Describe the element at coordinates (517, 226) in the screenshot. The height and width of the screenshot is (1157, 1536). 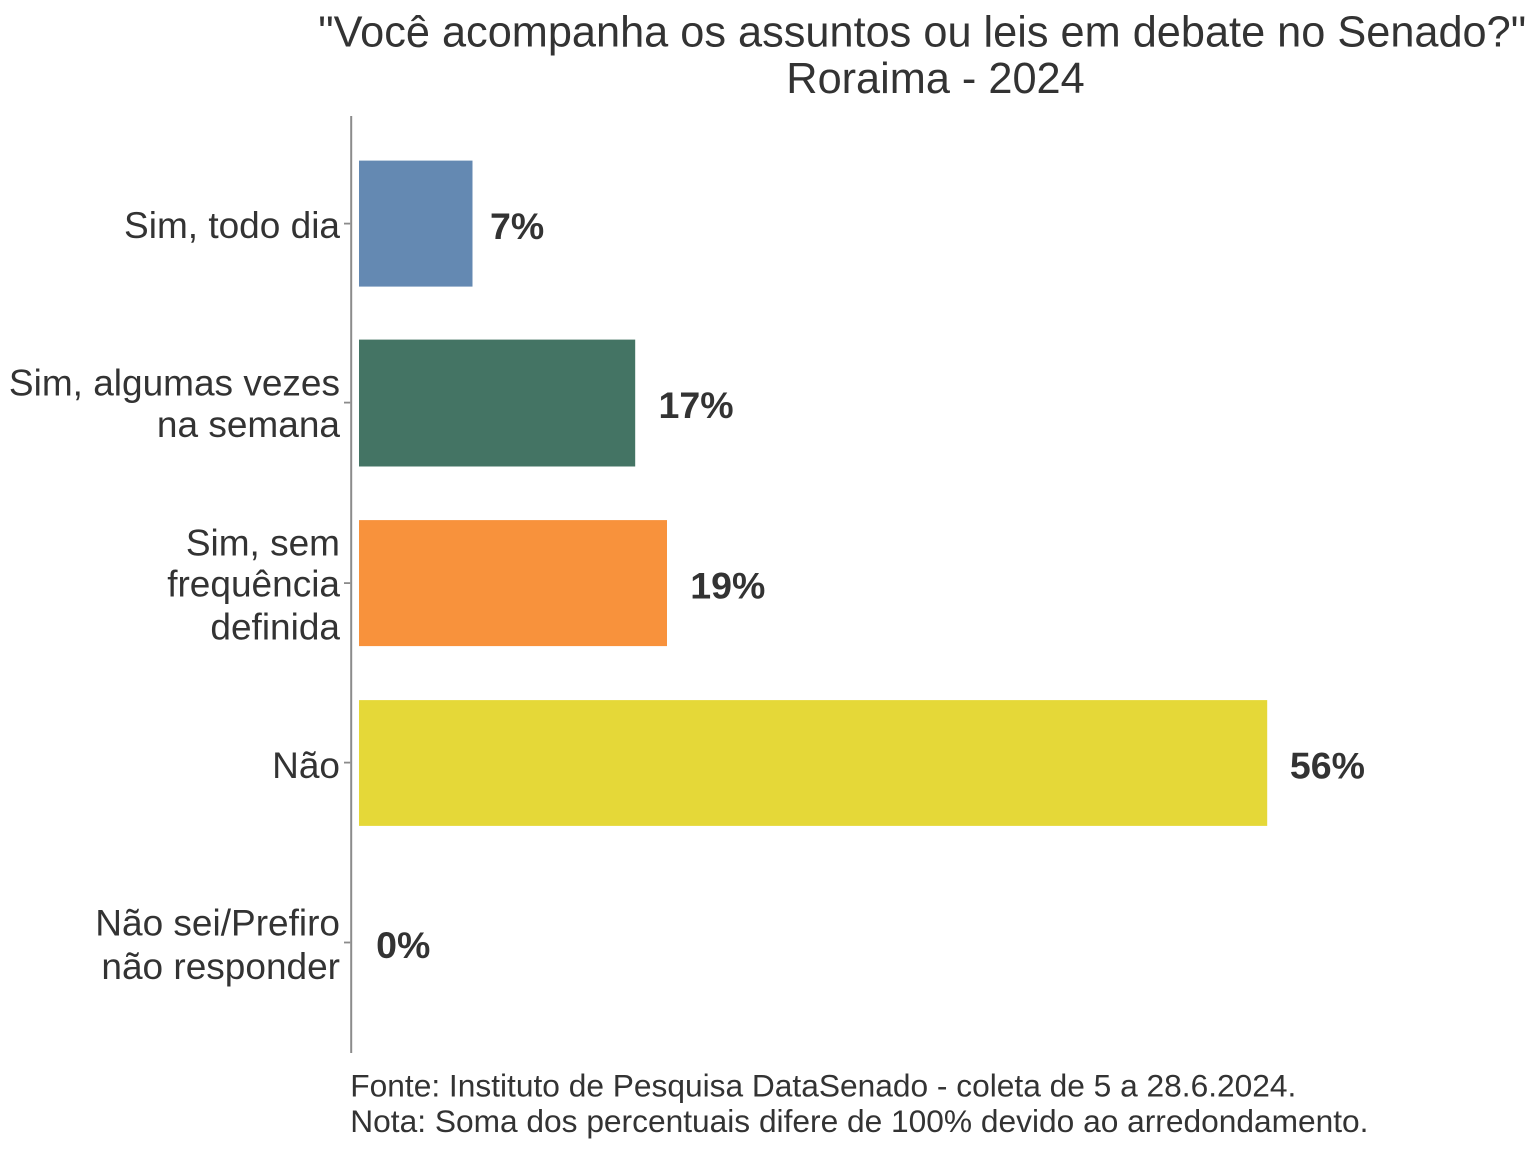
I see `svg-text: 7%` at that location.